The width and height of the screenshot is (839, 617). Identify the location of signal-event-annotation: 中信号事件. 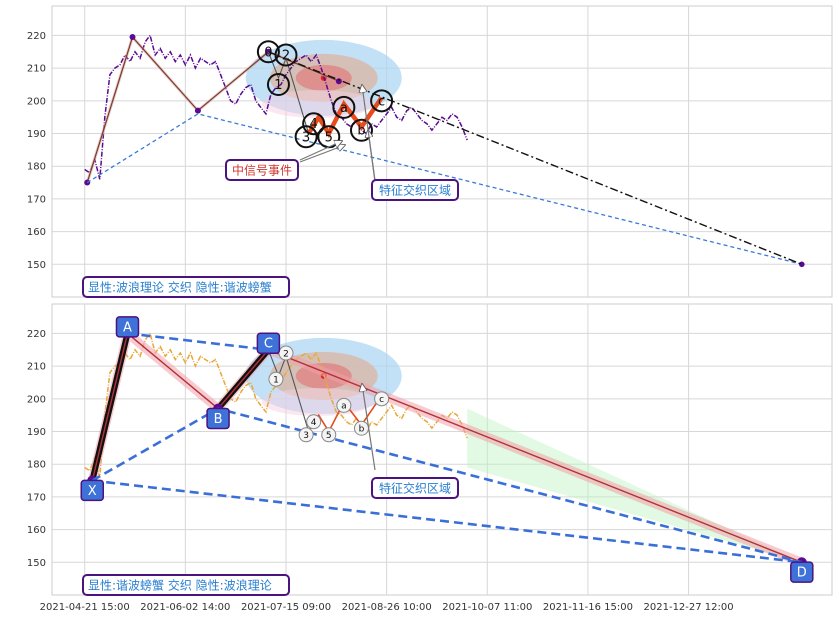
(262, 170).